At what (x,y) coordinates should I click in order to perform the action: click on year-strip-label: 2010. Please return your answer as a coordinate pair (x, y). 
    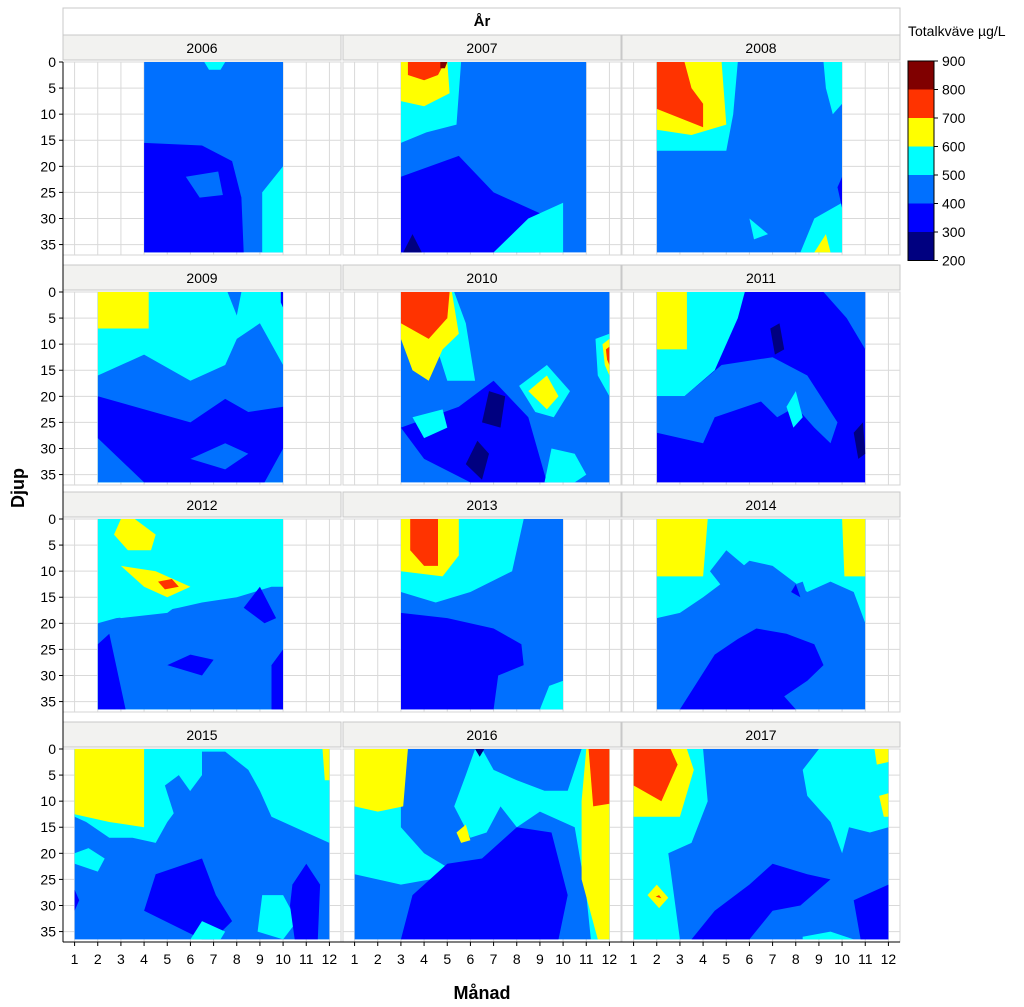
    Looking at the image, I should click on (481, 278).